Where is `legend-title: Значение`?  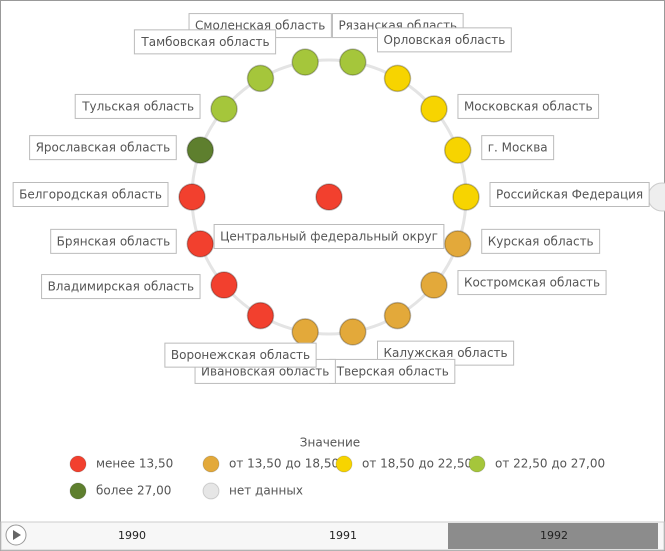 legend-title: Значение is located at coordinates (330, 443).